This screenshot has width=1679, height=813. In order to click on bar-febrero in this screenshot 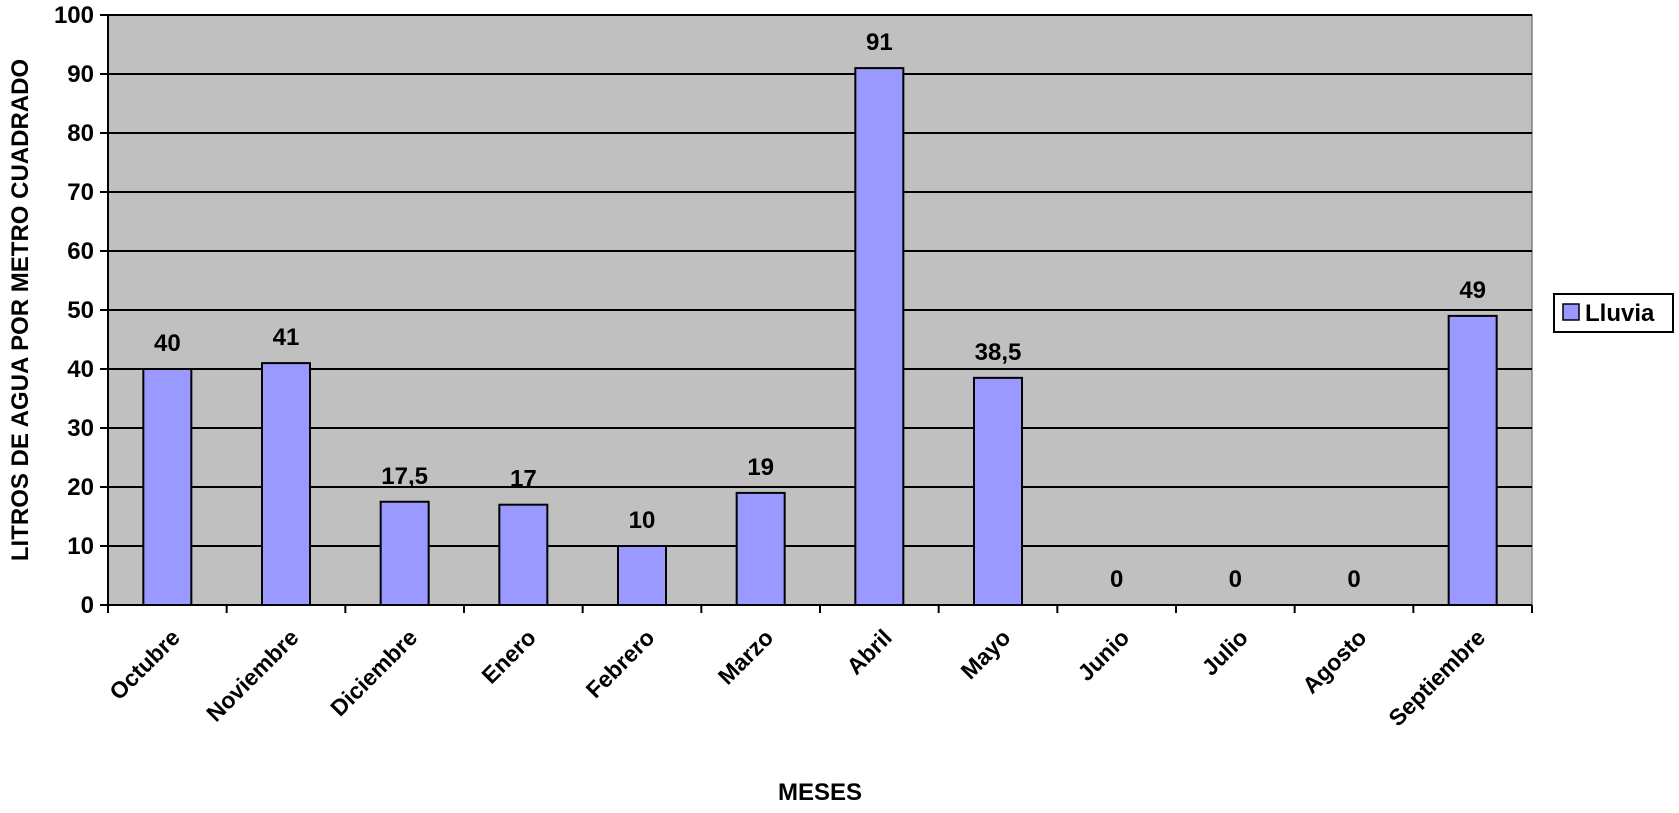, I will do `click(642, 575)`.